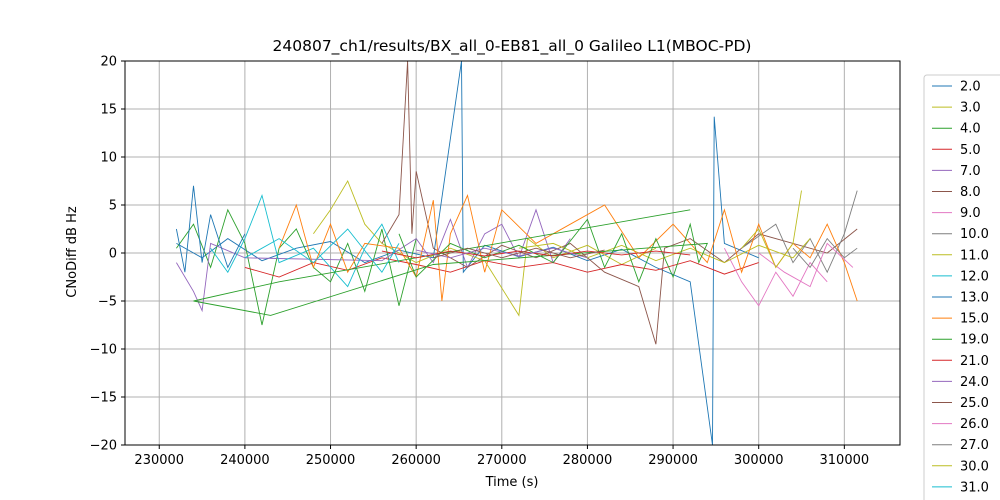 This screenshot has height=500, width=1000. Describe the element at coordinates (970, 129) in the screenshot. I see `legend-label: 4.0` at that location.